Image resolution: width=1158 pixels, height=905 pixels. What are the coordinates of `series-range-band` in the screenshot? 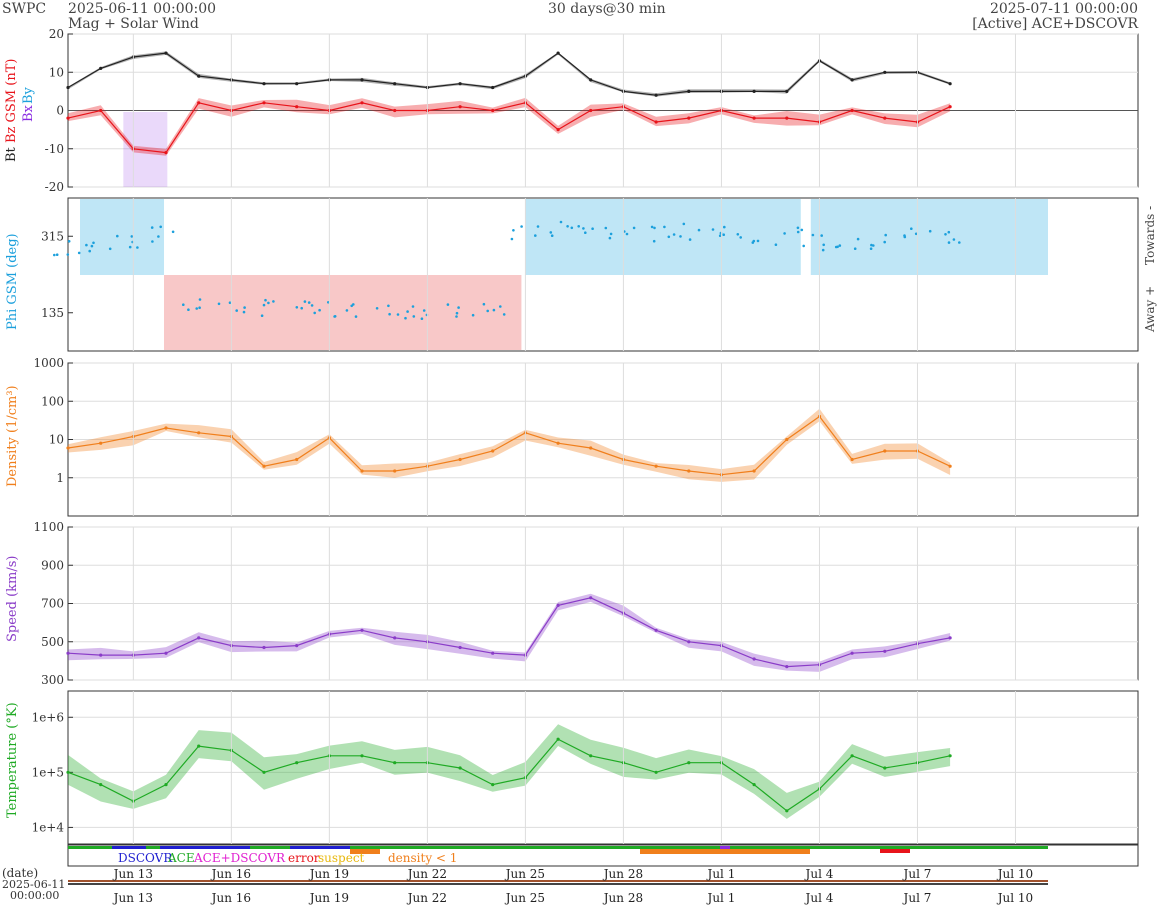 It's located at (509, 74).